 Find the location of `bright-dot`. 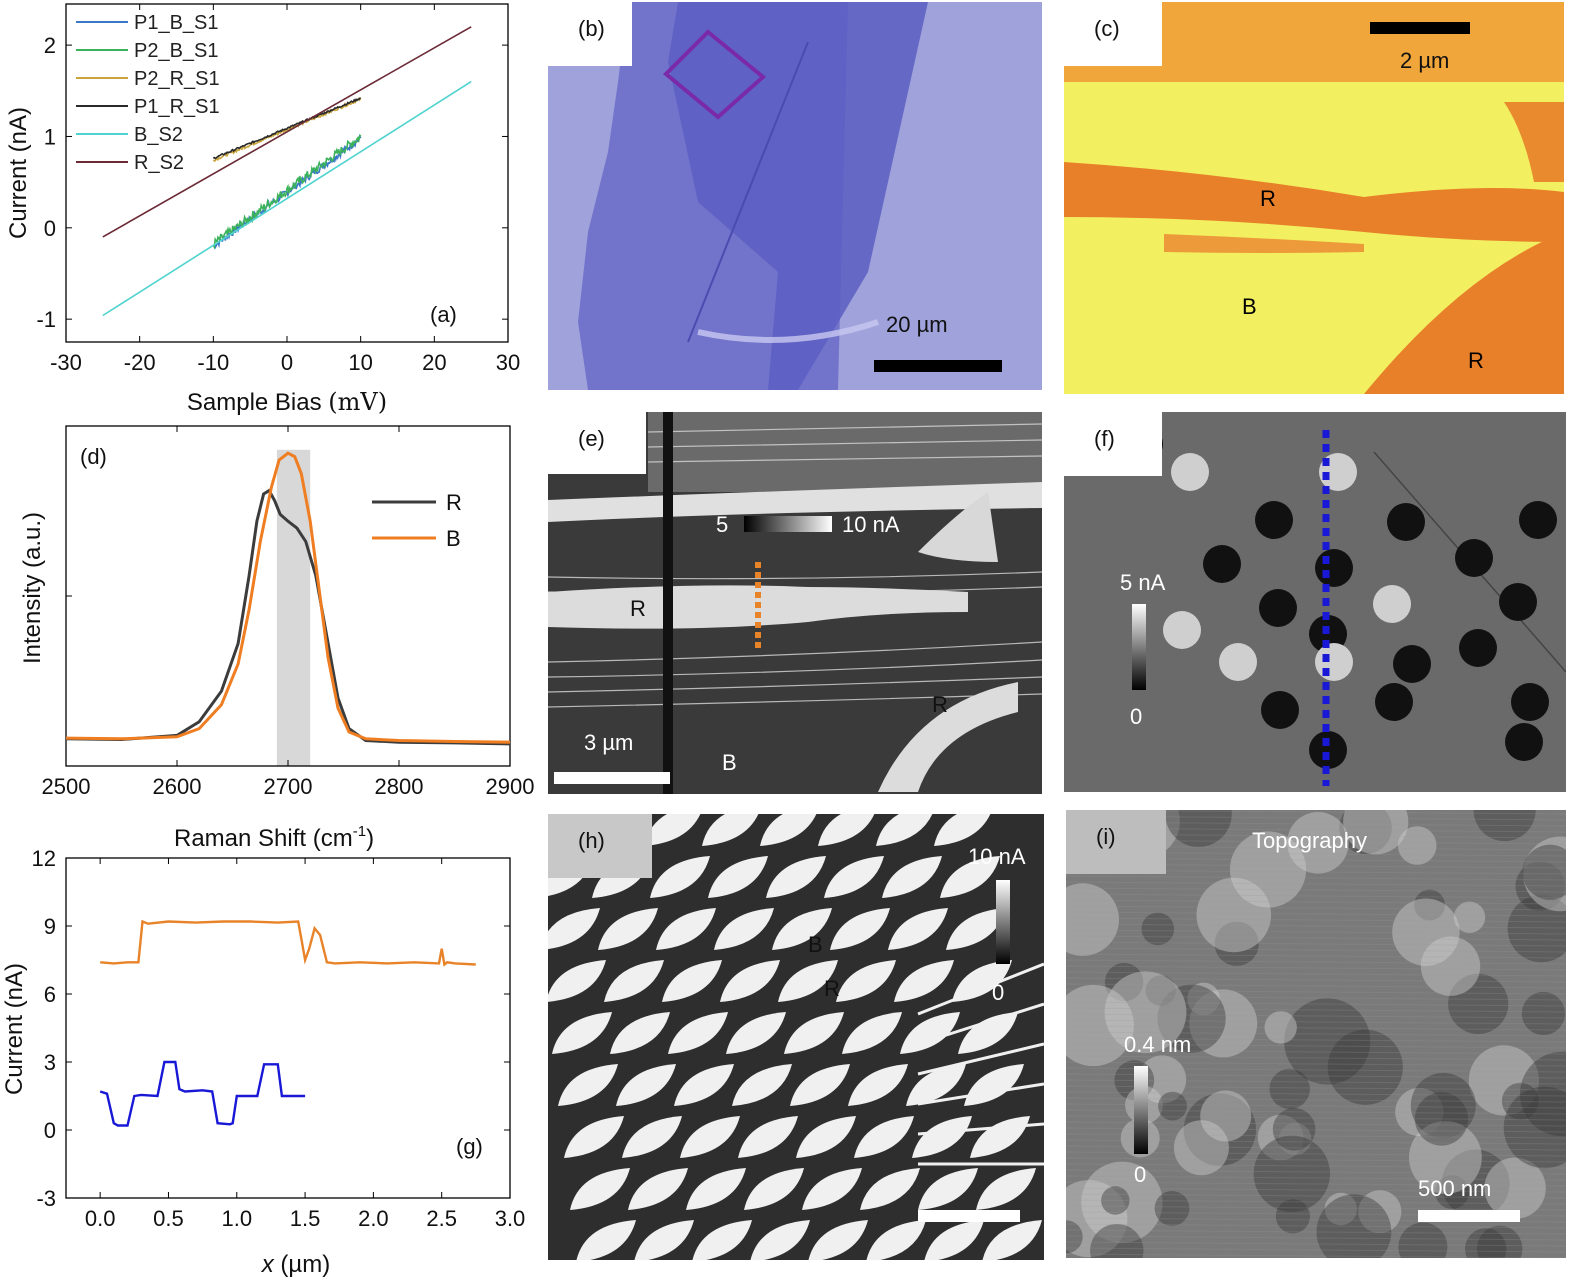

bright-dot is located at coordinates (1334, 662).